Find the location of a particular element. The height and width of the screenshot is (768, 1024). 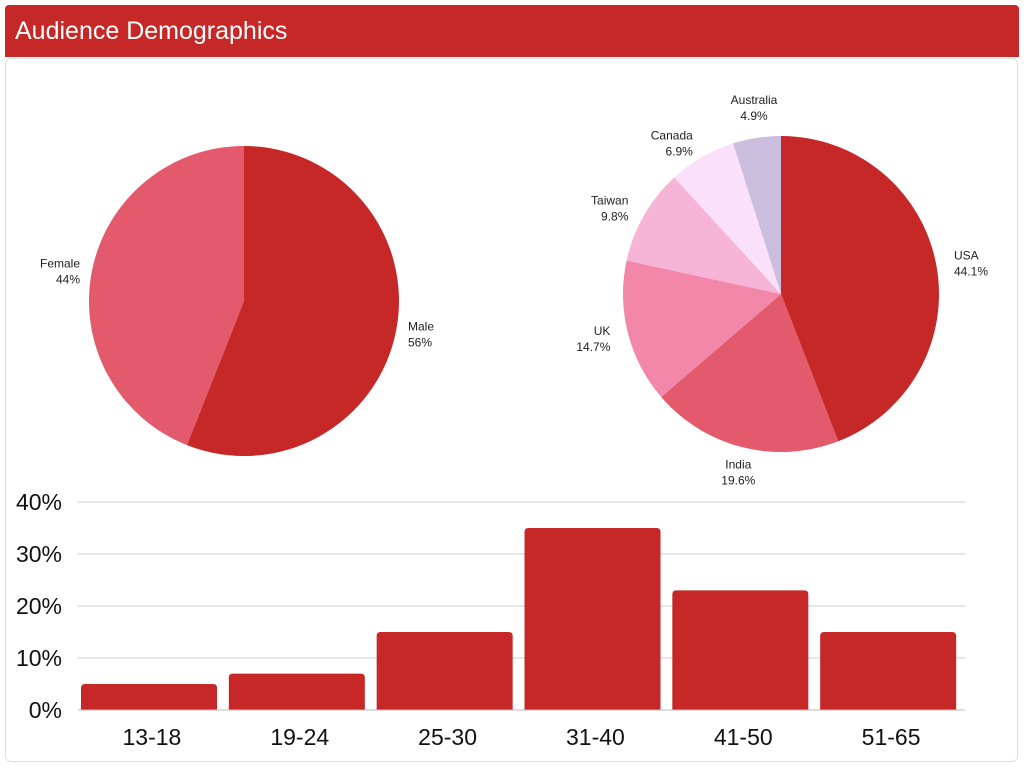

pie-value-india: 19.6% is located at coordinates (738, 481).